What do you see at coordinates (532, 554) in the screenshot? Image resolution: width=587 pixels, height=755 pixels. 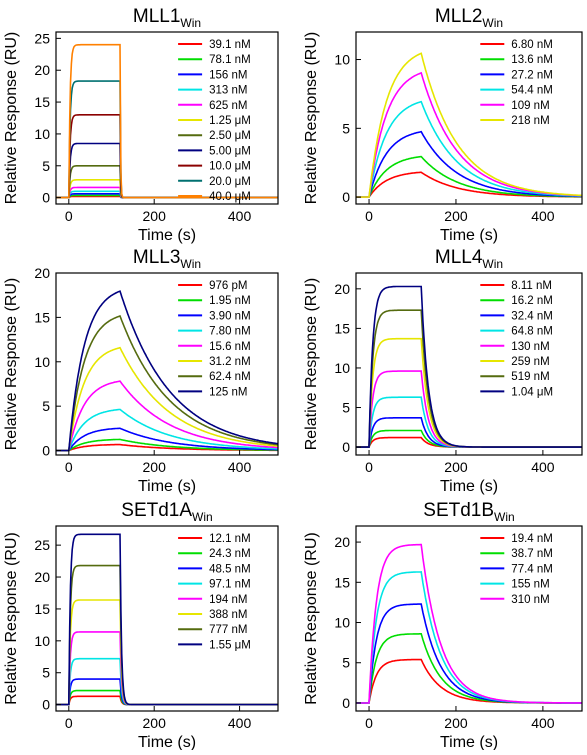 I see `legend-label-2: 38.7 nM` at bounding box center [532, 554].